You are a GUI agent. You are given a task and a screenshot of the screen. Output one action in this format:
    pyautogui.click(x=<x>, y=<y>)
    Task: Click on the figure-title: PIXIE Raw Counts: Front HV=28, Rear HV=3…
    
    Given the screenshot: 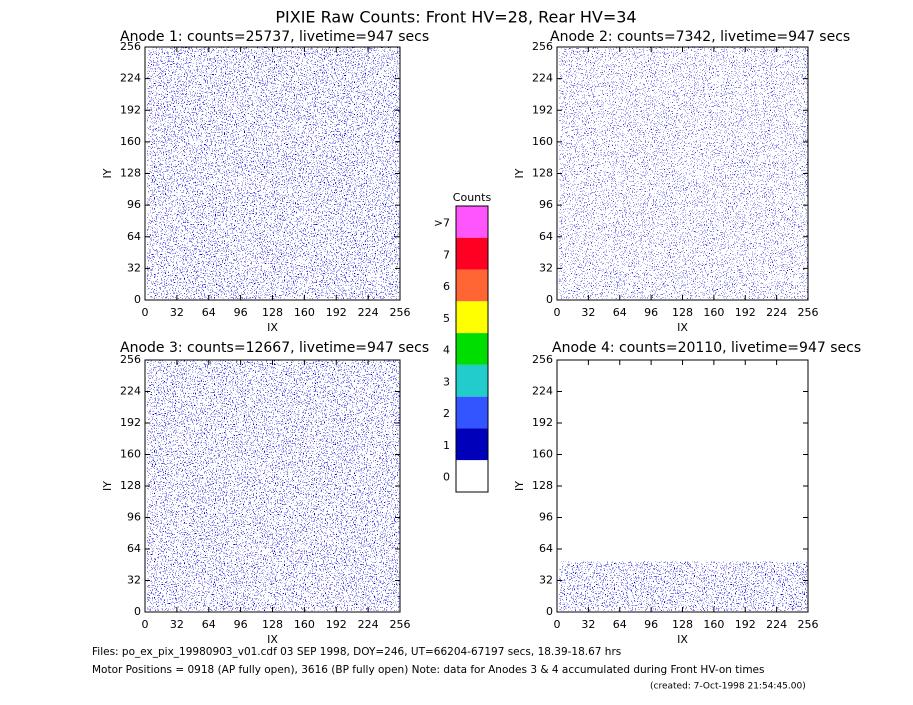 What is the action you would take?
    pyautogui.click(x=455, y=17)
    